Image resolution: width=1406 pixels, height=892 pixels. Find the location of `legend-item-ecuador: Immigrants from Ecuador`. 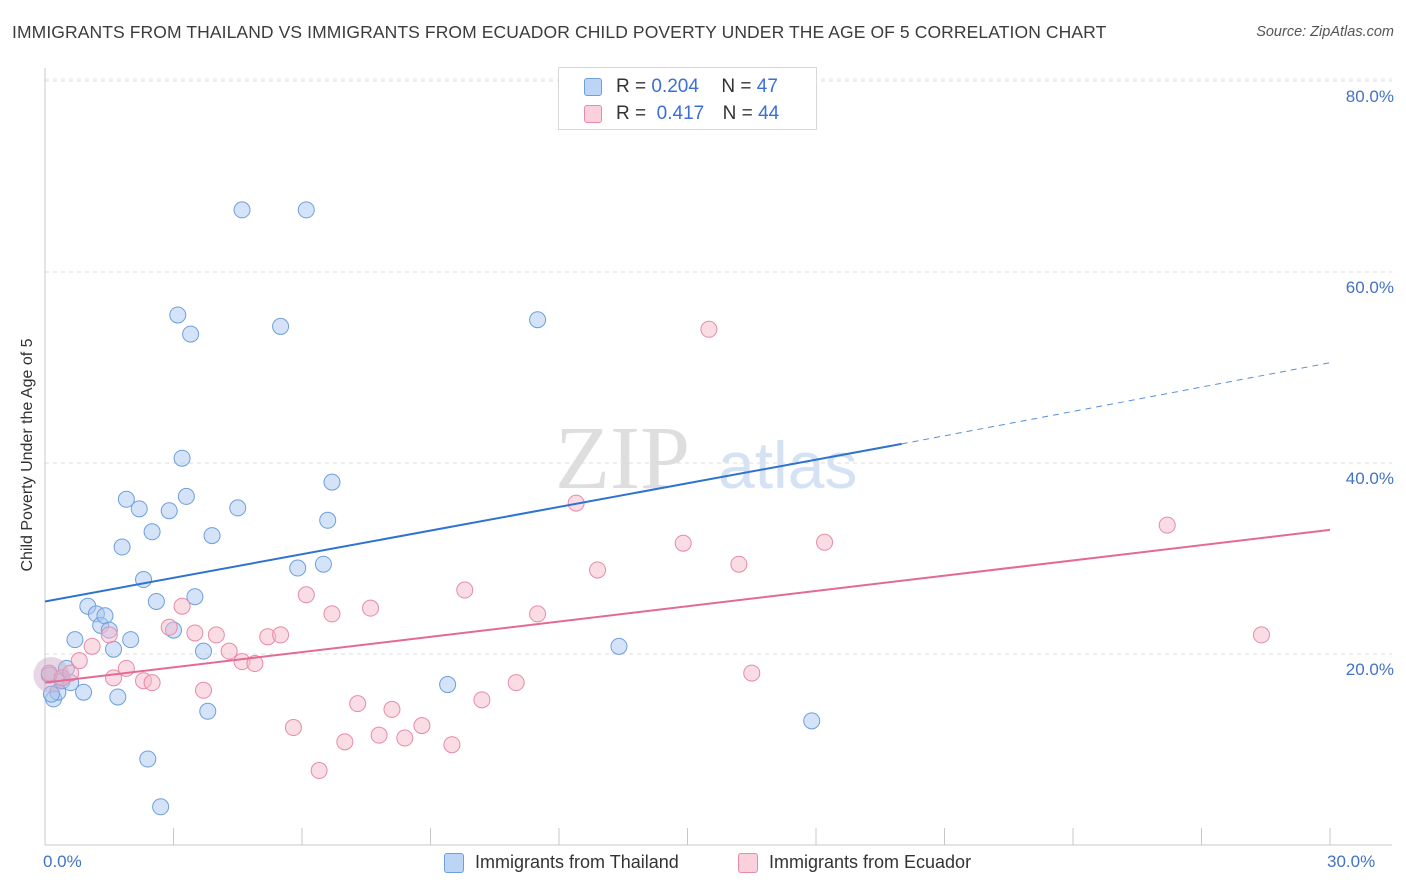

legend-item-ecuador: Immigrants from Ecuador is located at coordinates (854, 862).